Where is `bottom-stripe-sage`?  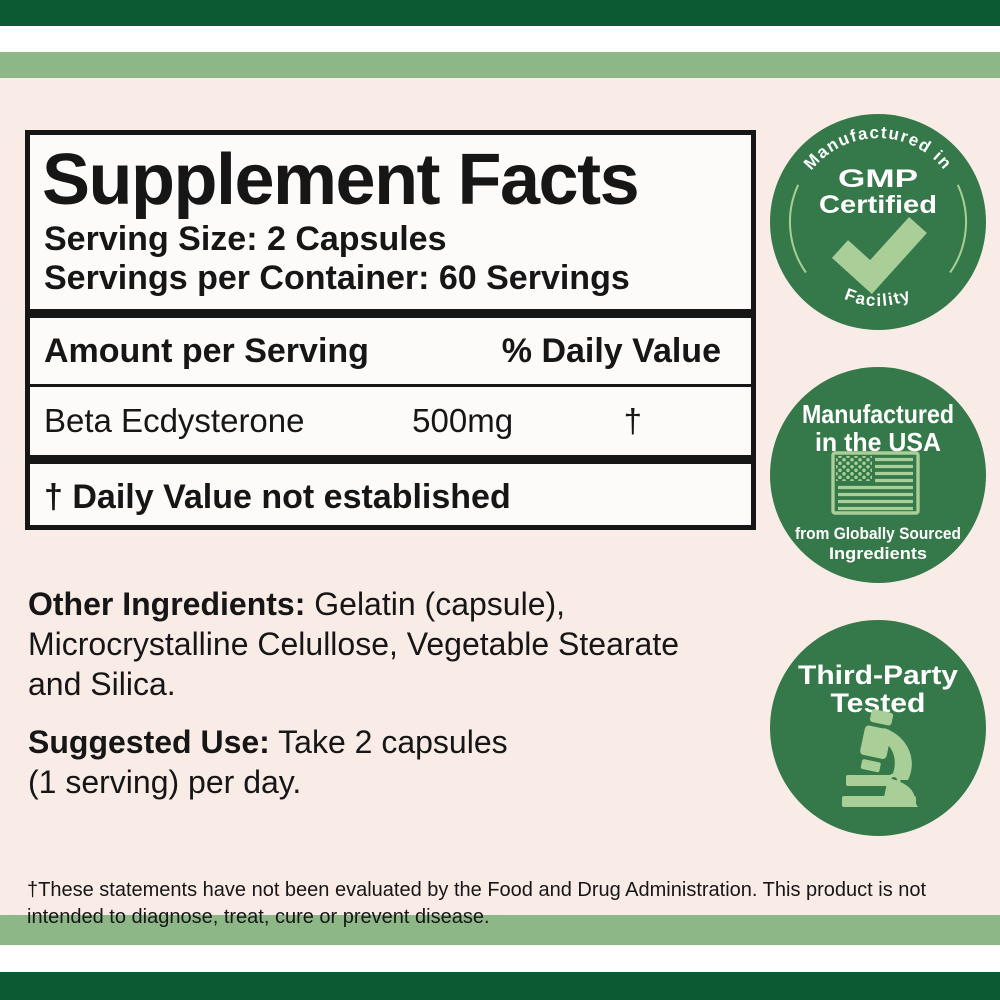 bottom-stripe-sage is located at coordinates (500, 930).